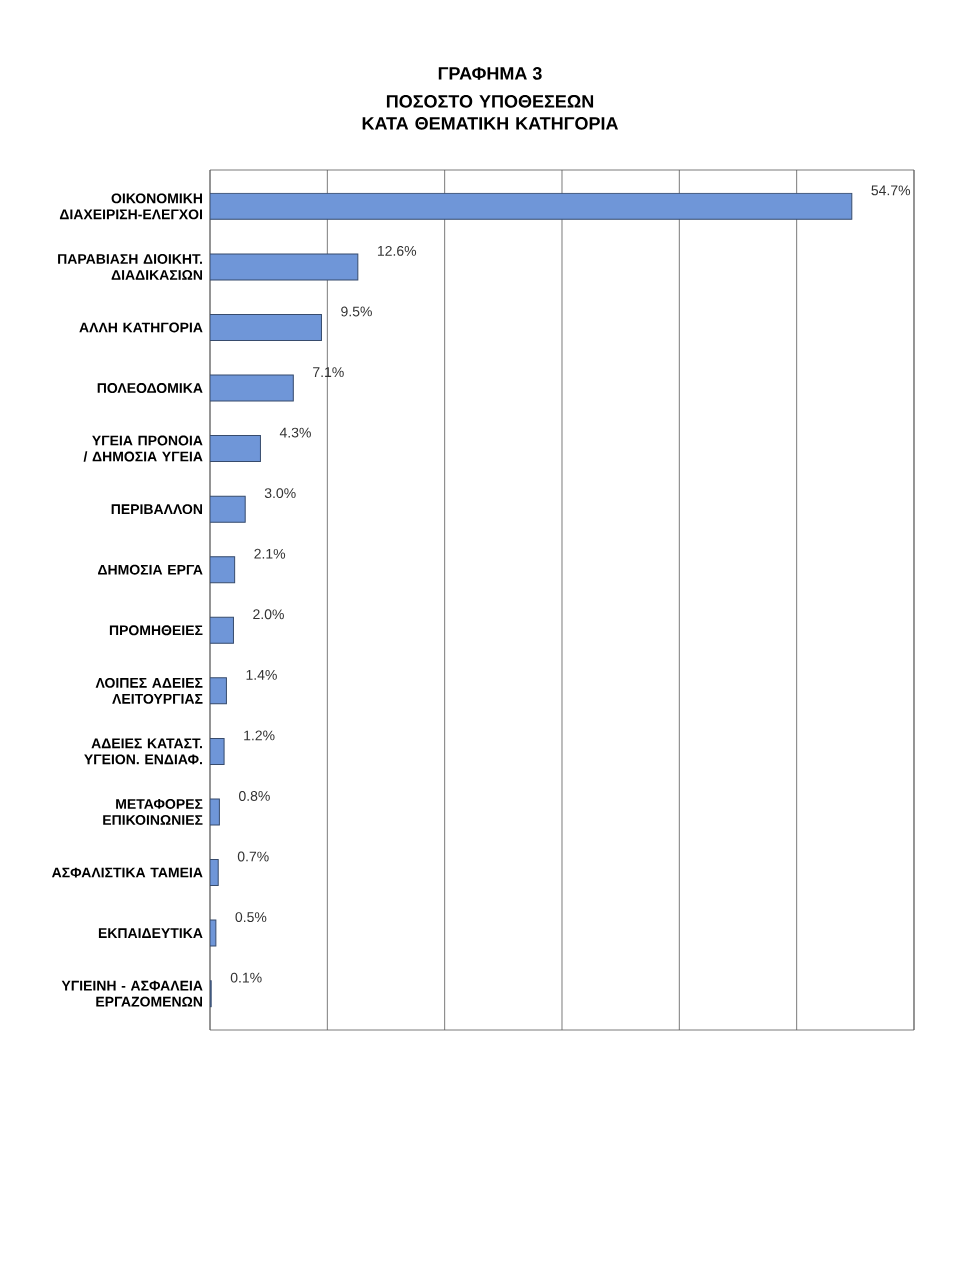 The height and width of the screenshot is (1280, 960). Describe the element at coordinates (254, 796) in the screenshot. I see `data-label: 0.8%` at that location.